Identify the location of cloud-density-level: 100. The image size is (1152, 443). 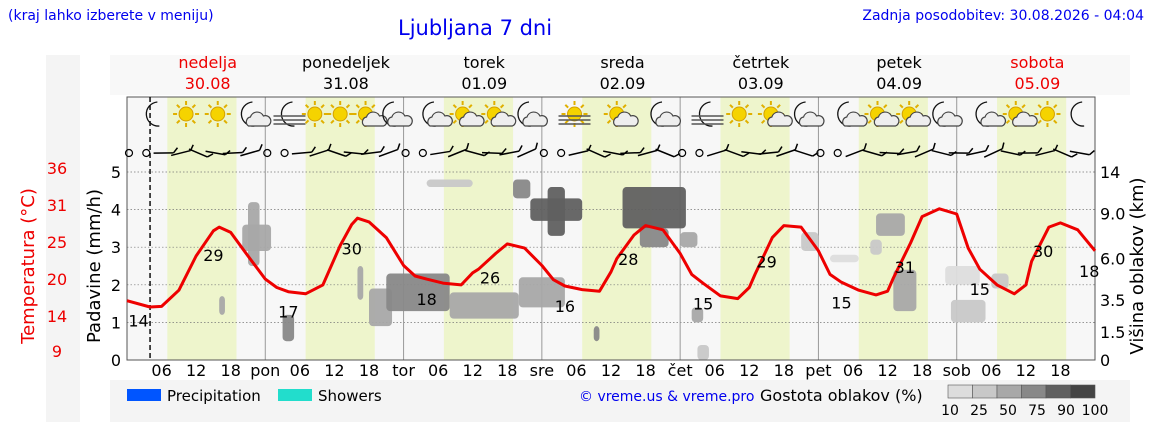
(1095, 411).